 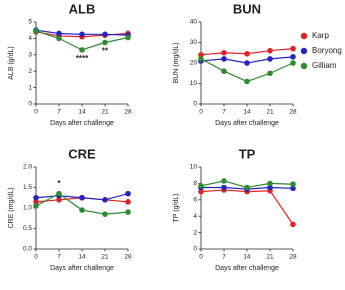 I want to click on panel-title: CRE, so click(x=82, y=153).